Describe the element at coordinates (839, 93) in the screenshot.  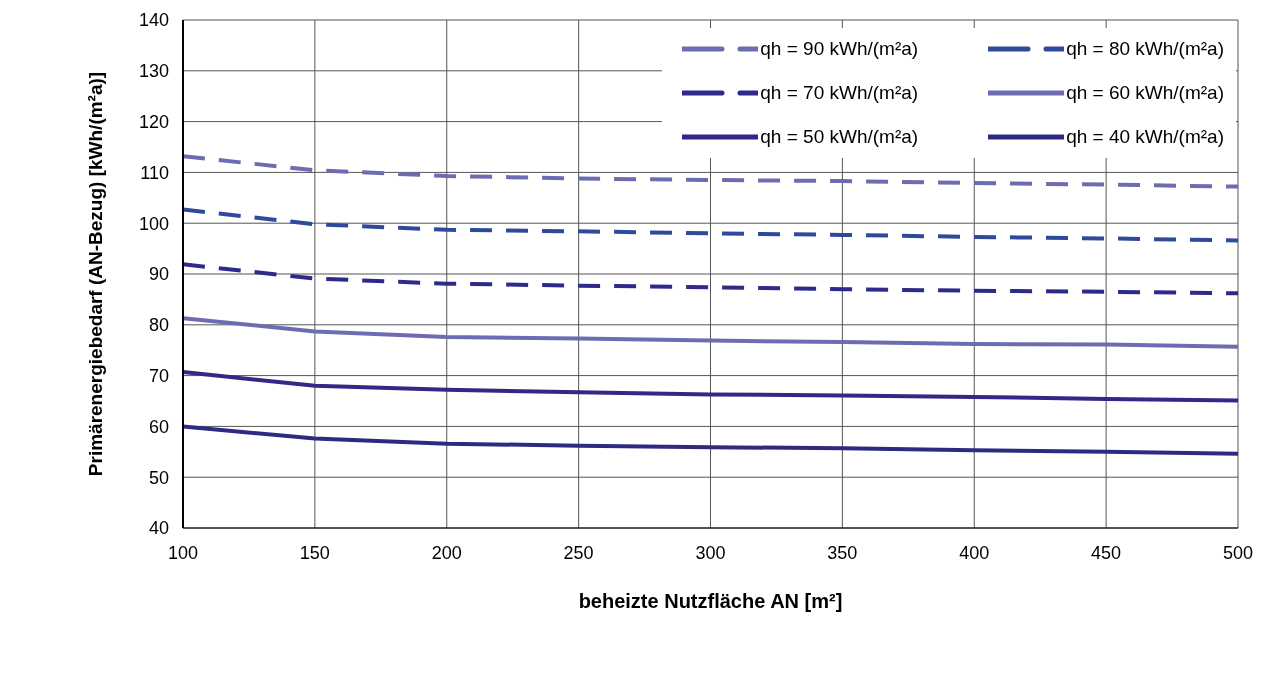
I see `legend-label: qh = 70 kWh/(m²a)` at that location.